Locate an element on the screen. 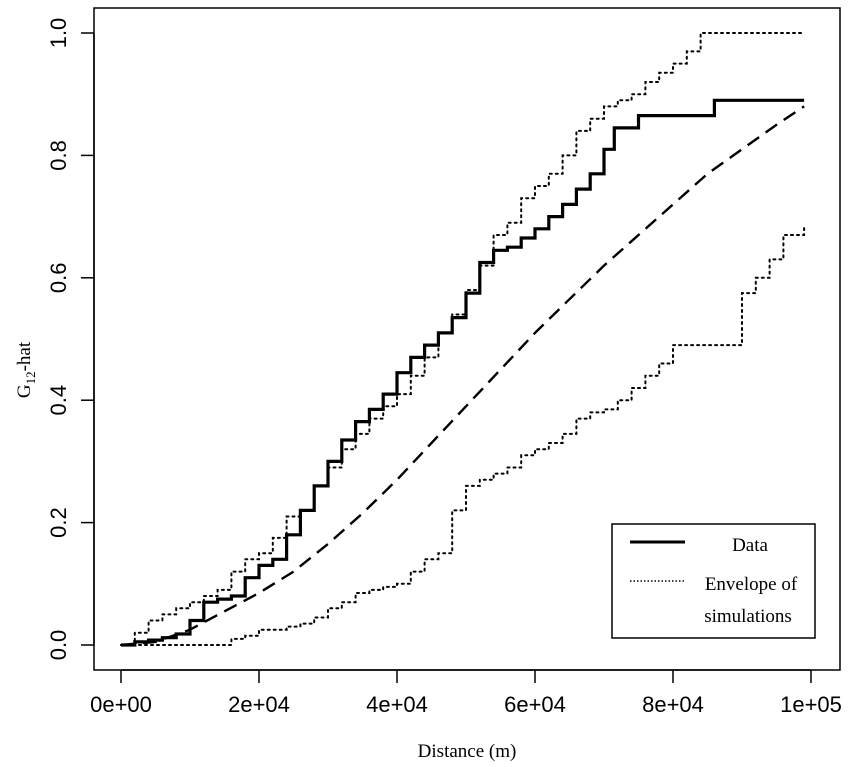 This screenshot has width=849, height=767. legend-label-envelope-line1: Envelope of is located at coordinates (751, 584).